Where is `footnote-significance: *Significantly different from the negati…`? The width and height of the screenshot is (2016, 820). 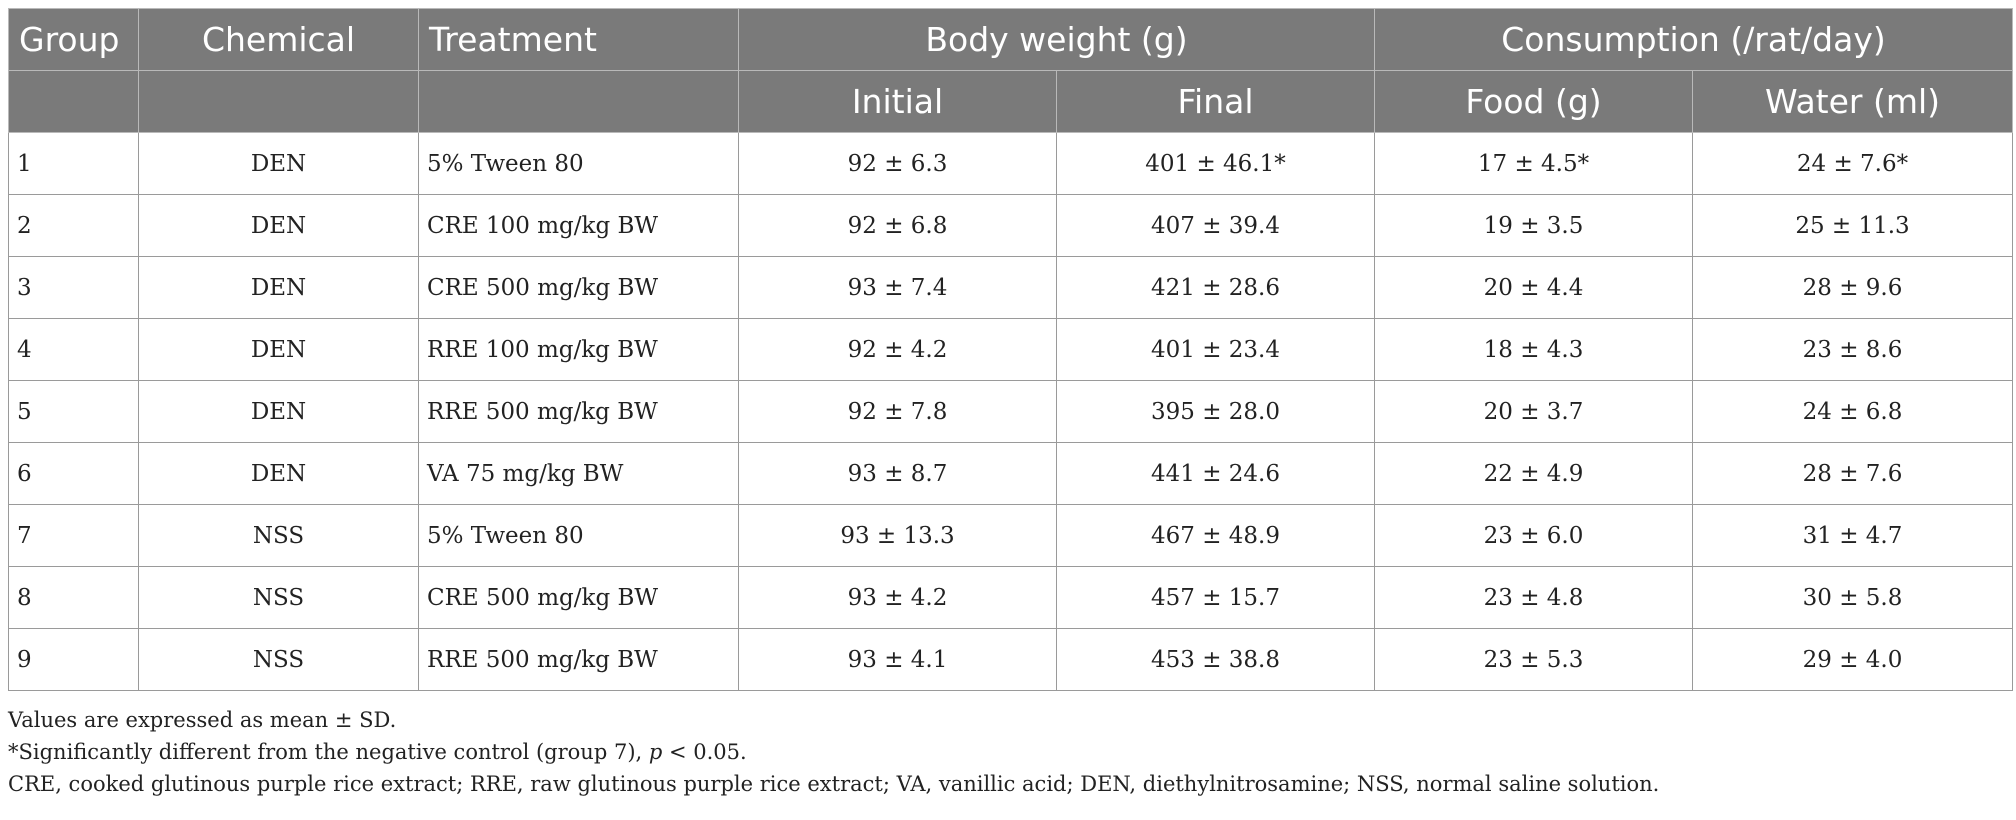
footnote-significance: *Significantly different from the negati… is located at coordinates (833, 752).